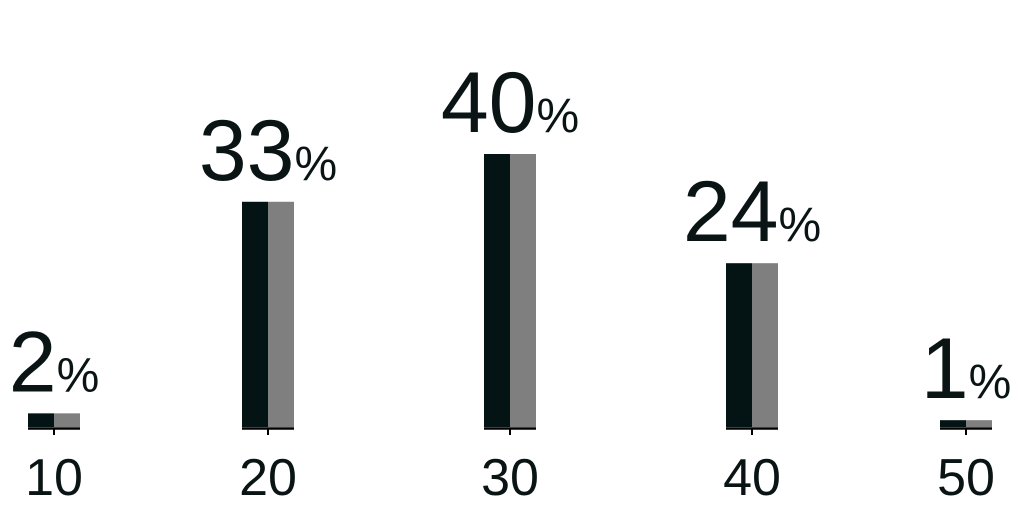  What do you see at coordinates (510, 103) in the screenshot?
I see `value-label-30: 40%` at bounding box center [510, 103].